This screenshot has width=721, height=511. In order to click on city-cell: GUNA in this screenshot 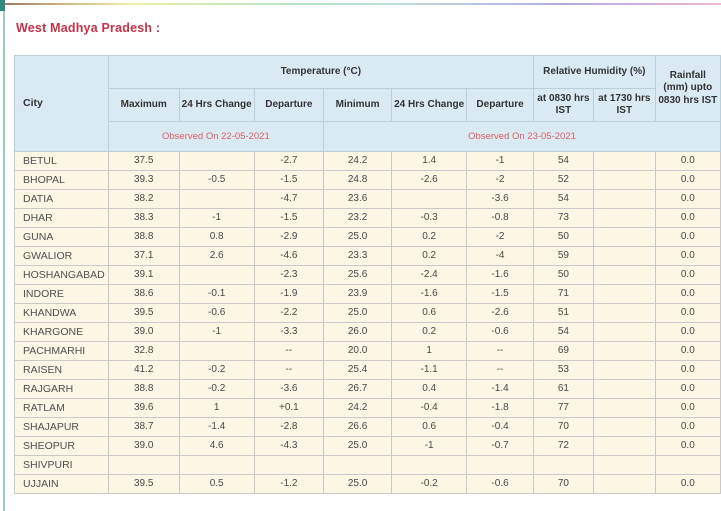, I will do `click(61, 237)`.